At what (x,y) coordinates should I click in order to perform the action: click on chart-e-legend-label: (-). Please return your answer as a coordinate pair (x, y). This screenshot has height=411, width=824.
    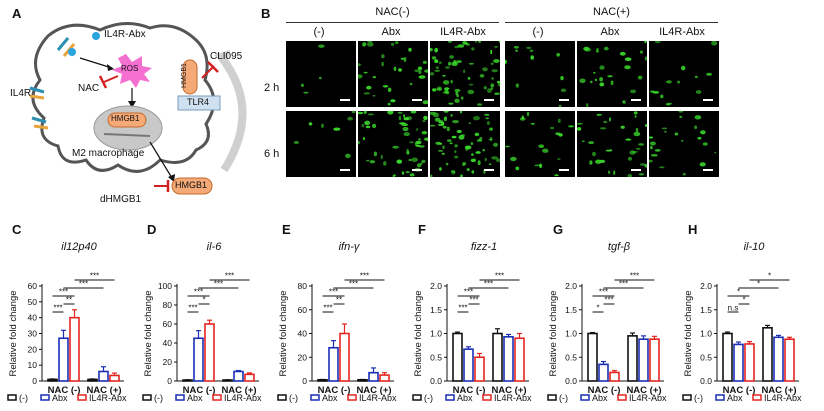
    Looking at the image, I should click on (293, 398).